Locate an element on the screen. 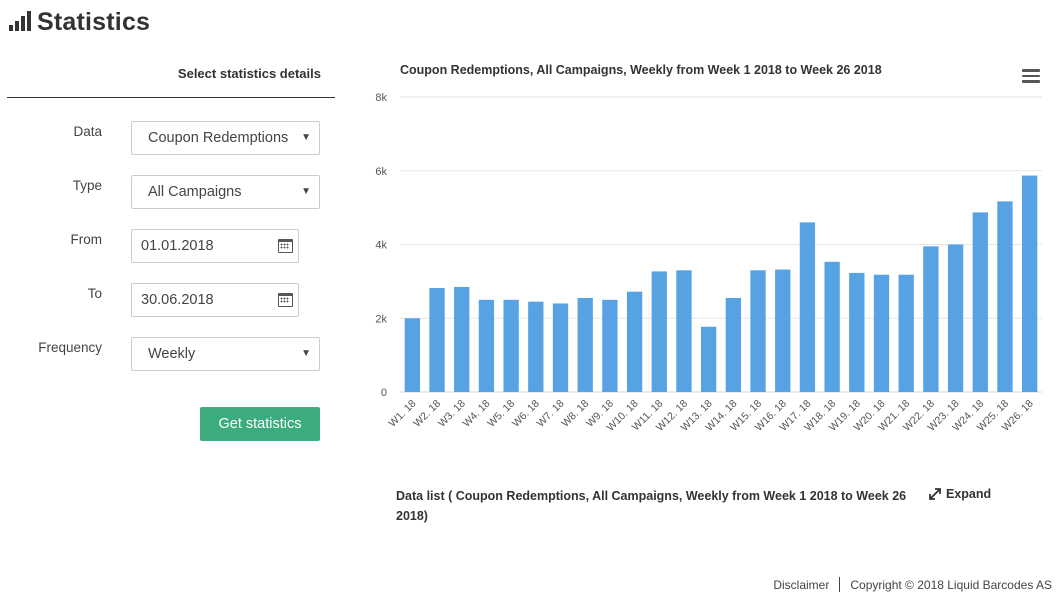 This screenshot has height=600, width=1059. y-tick-label: 0 is located at coordinates (384, 393).